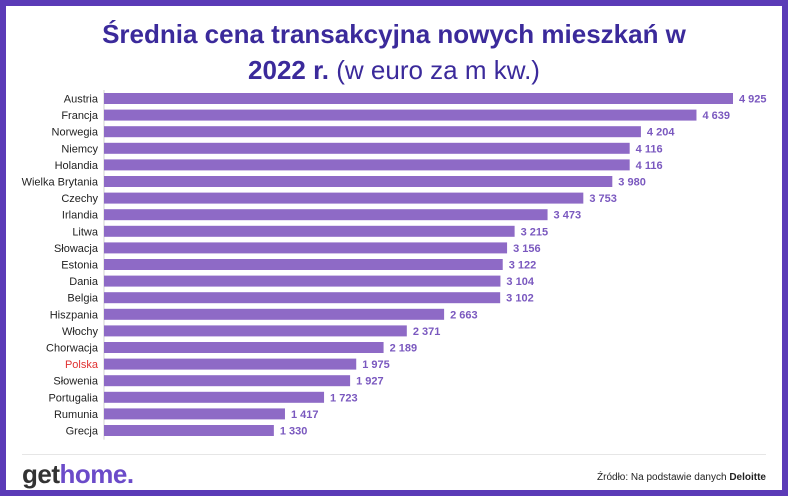  Describe the element at coordinates (82, 432) in the screenshot. I see `category-label: Grecja` at that location.